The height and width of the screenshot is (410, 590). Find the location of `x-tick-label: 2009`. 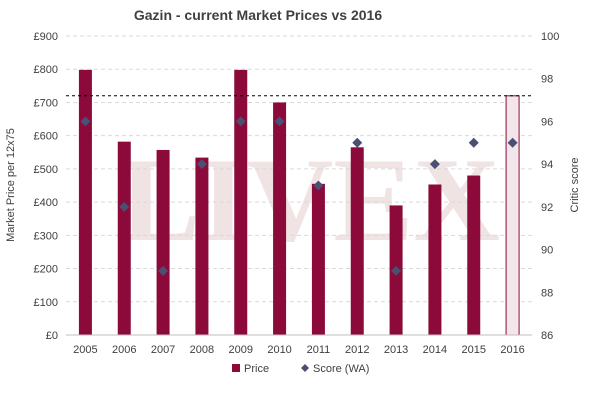

x-tick-label: 2009 is located at coordinates (241, 350).